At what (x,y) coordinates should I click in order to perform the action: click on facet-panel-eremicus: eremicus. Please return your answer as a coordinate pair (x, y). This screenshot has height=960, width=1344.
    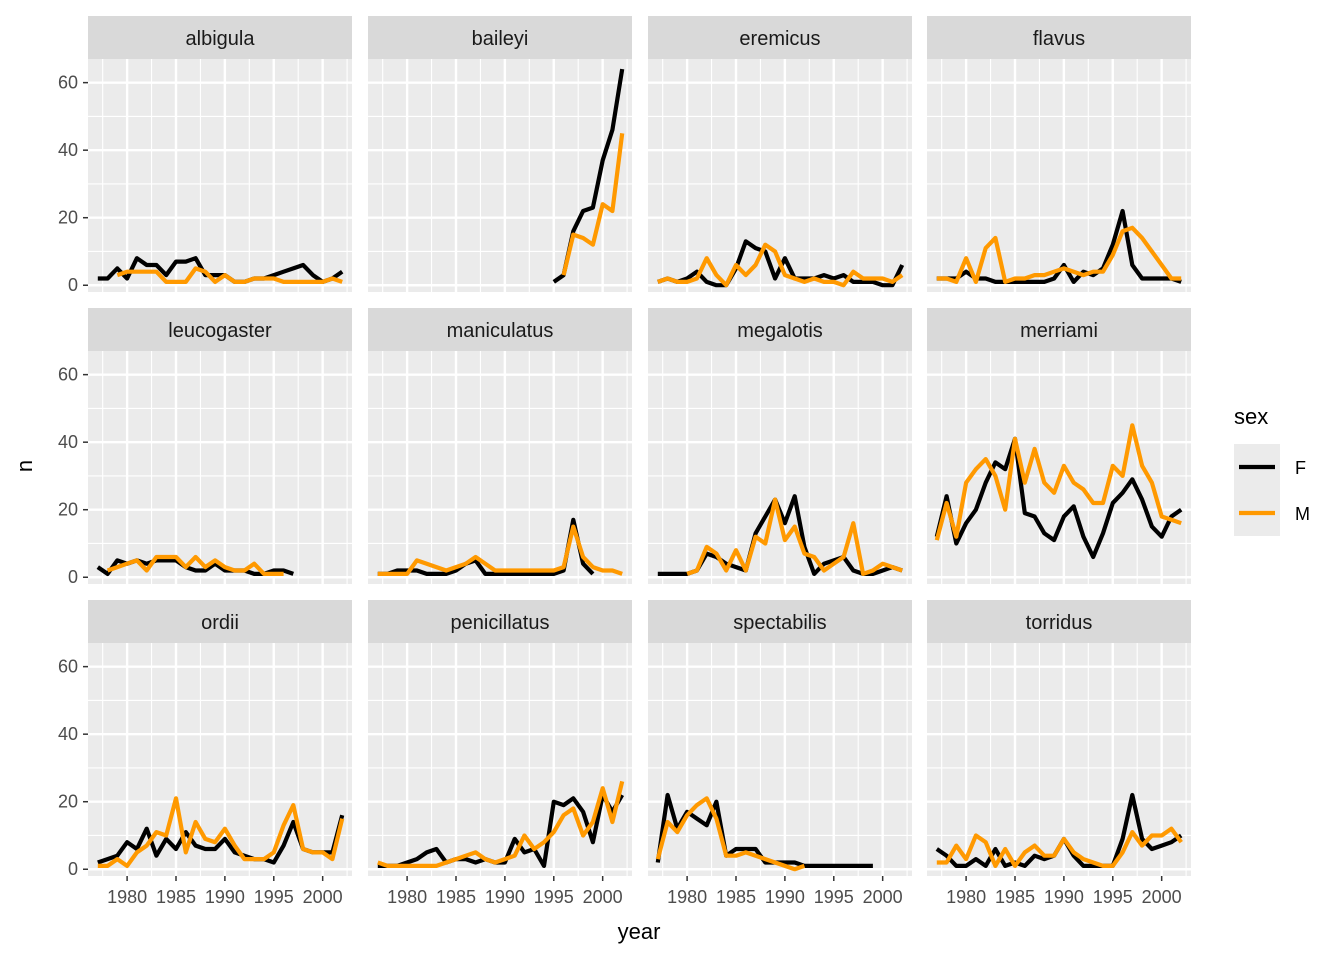
    Looking at the image, I should click on (780, 154).